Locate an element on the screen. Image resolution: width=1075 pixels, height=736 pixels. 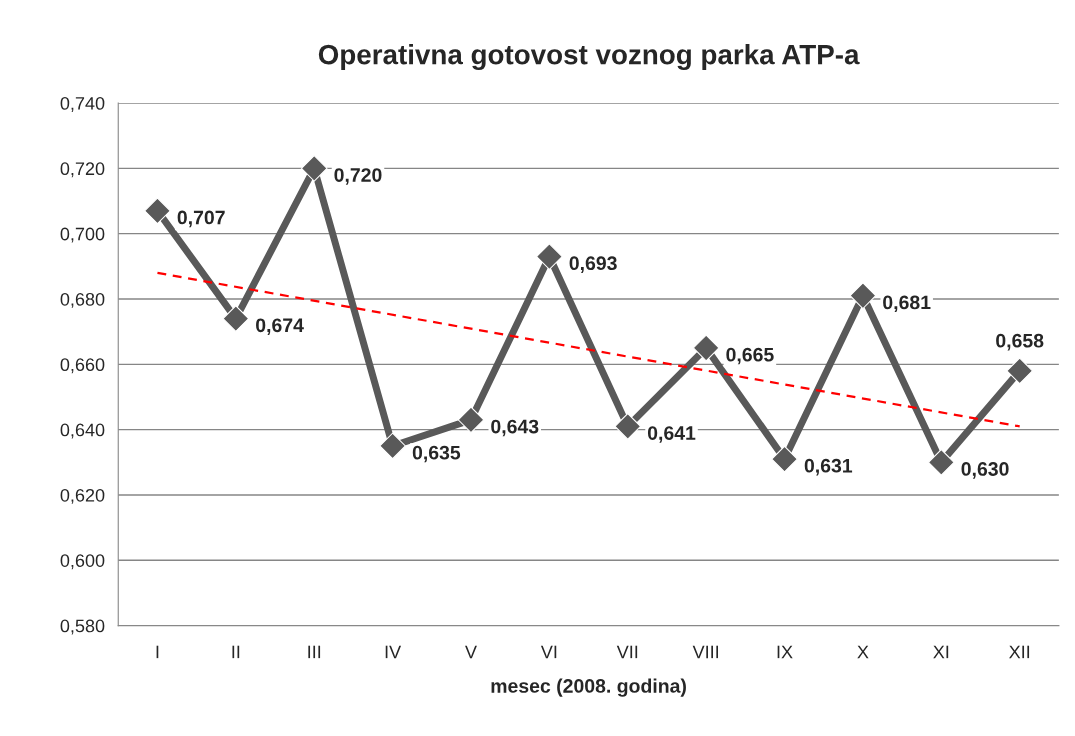
y-tick-label: 0,680 is located at coordinates (82, 300).